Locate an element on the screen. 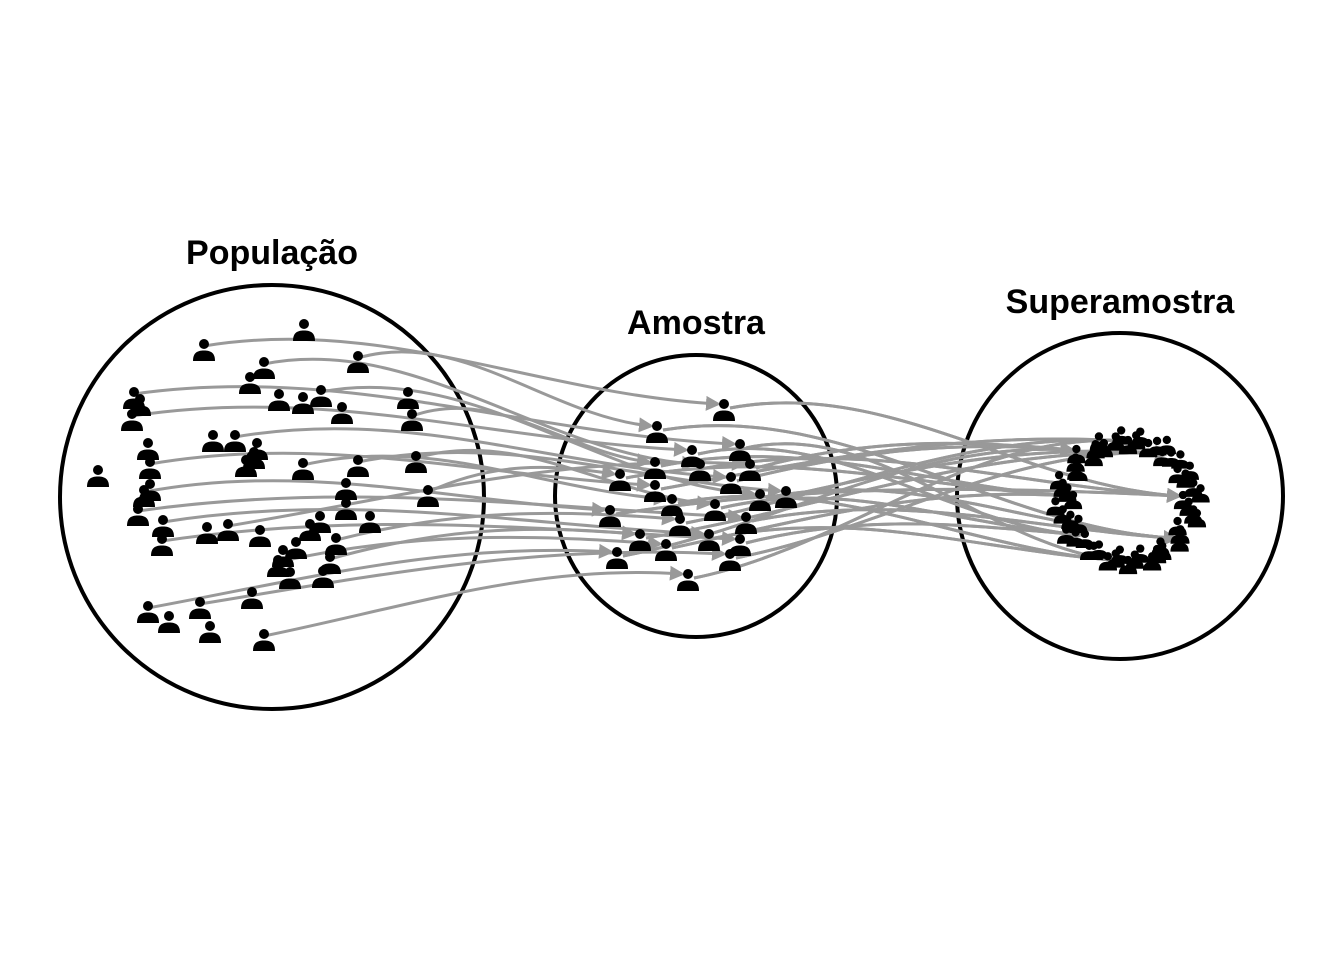  supersample-circle is located at coordinates (1120, 496).